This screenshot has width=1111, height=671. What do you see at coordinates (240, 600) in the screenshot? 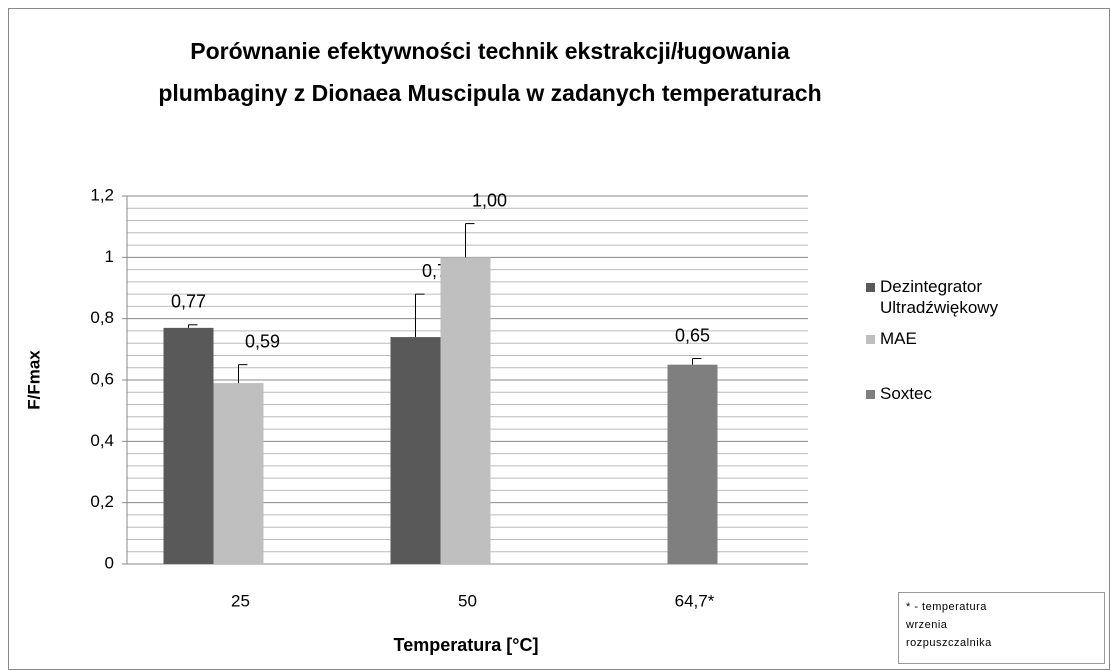
I see `x-tick-label: 25` at bounding box center [240, 600].